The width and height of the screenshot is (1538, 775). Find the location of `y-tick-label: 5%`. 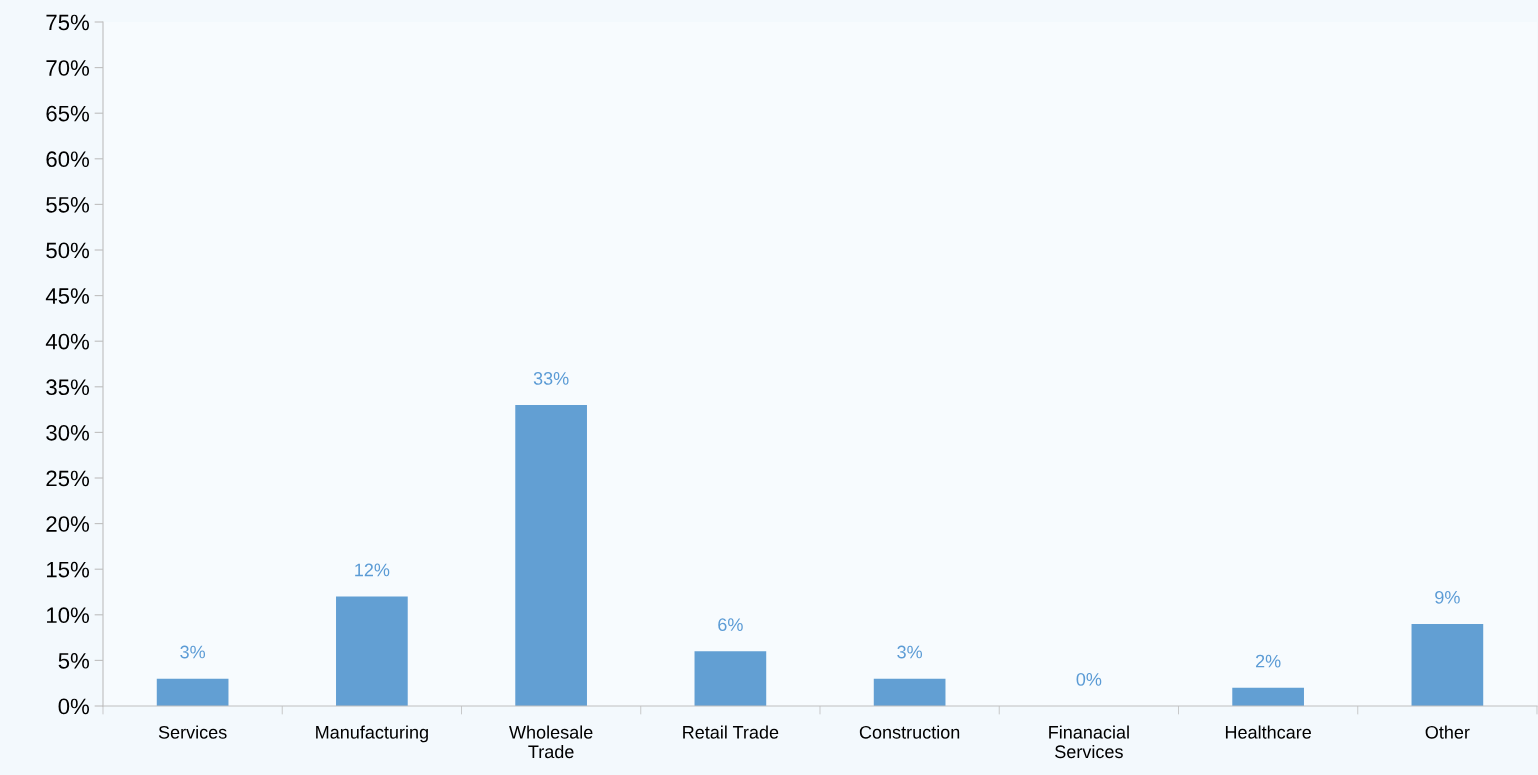

y-tick-label: 5% is located at coordinates (74, 661).